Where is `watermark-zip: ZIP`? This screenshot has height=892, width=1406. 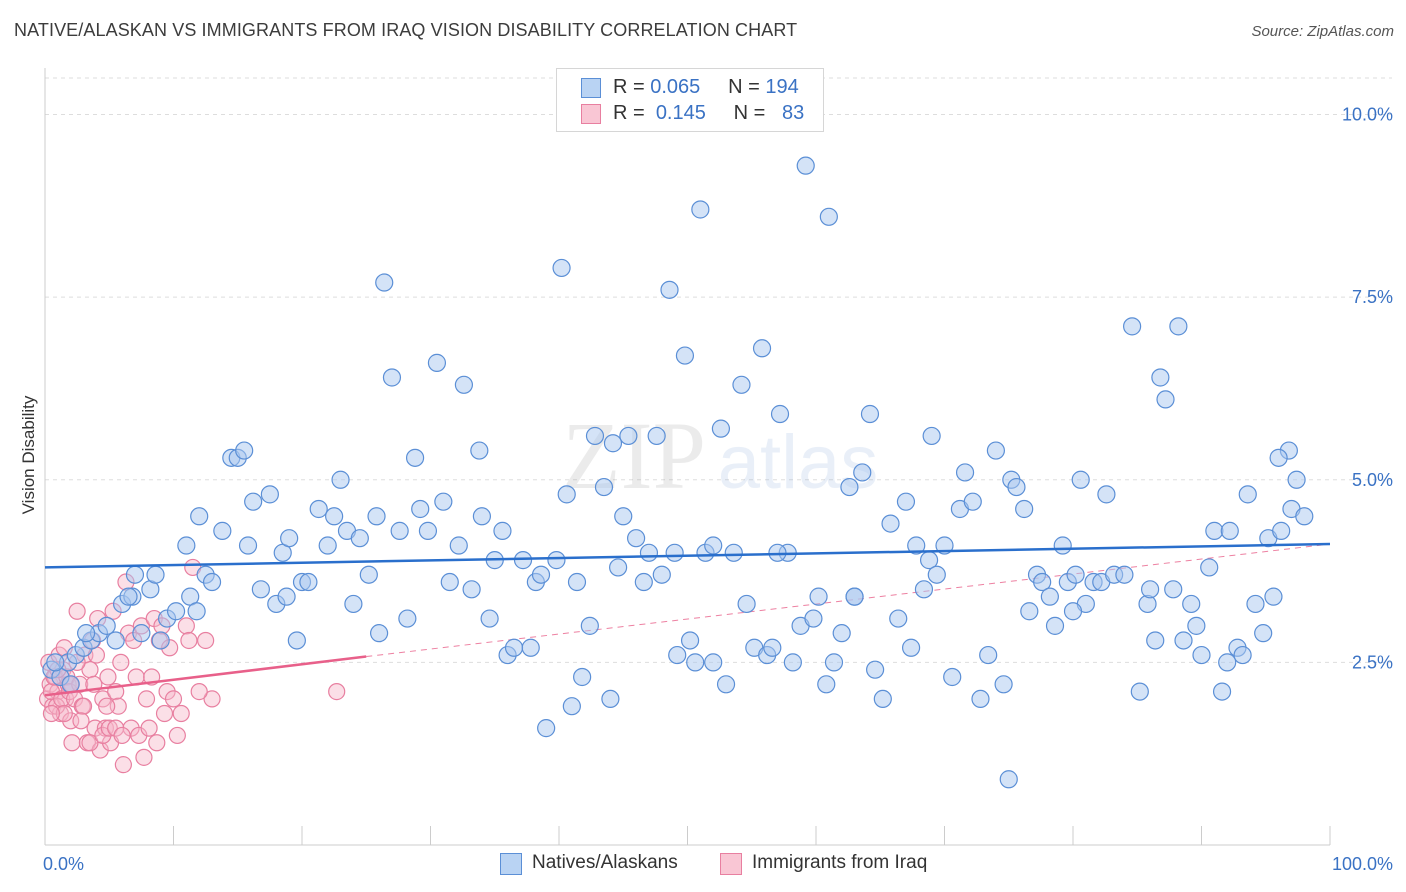 watermark-zip: ZIP is located at coordinates (634, 455).